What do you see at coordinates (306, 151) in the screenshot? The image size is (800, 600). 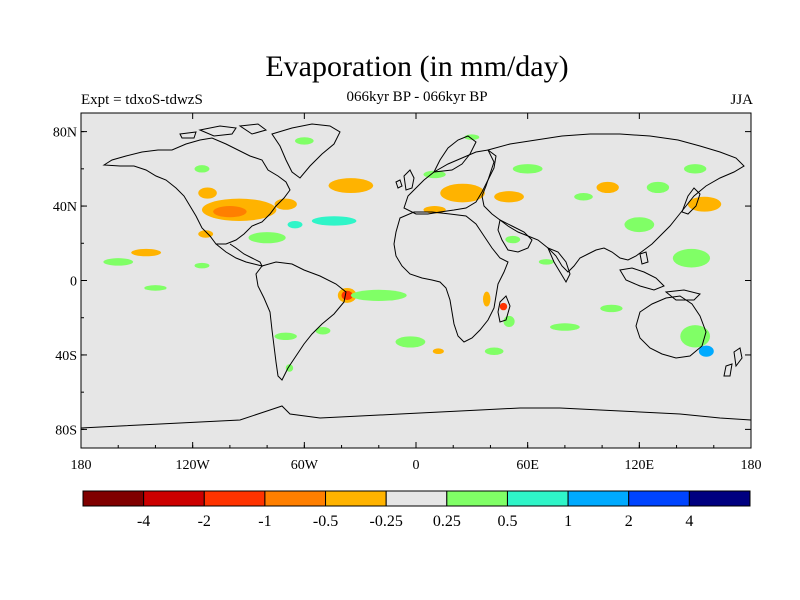 I see `coastline-greenland` at bounding box center [306, 151].